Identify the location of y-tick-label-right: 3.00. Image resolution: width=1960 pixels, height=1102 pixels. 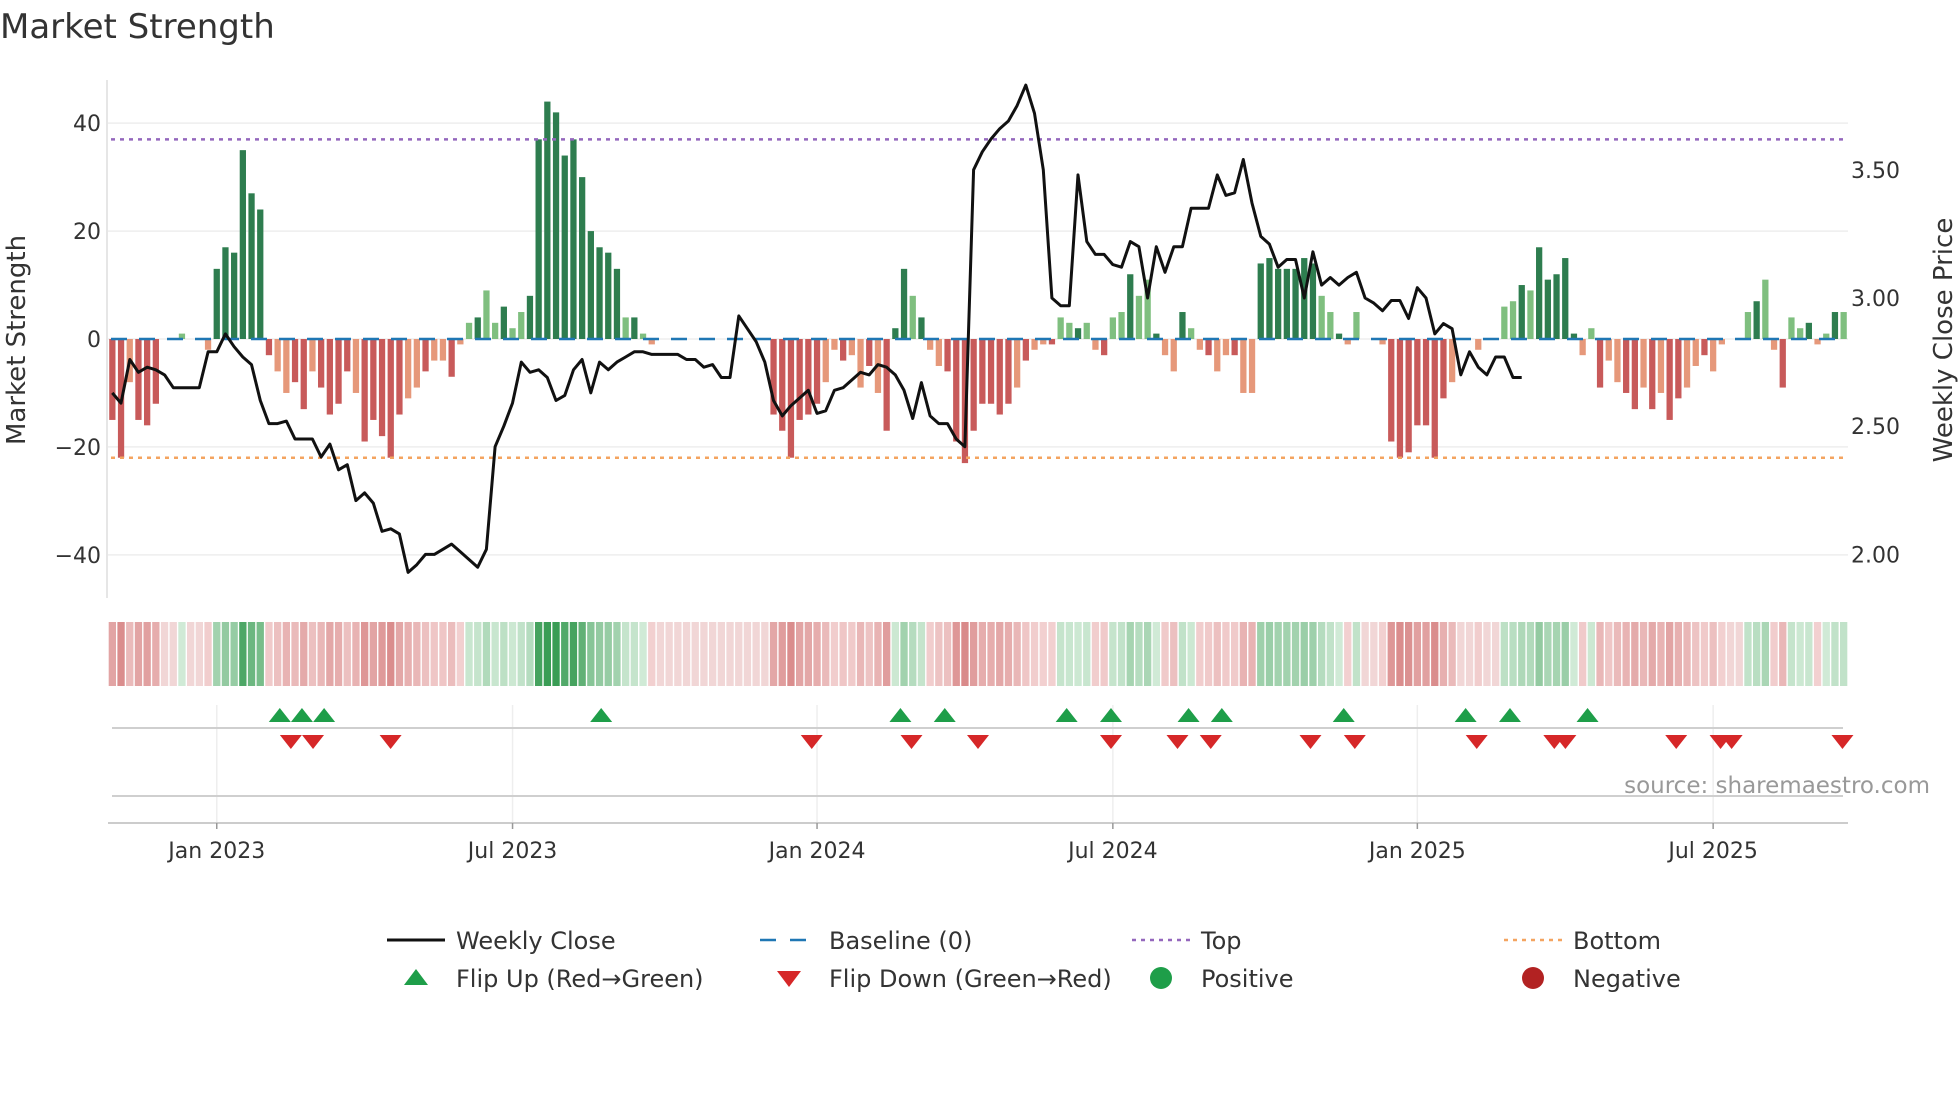
(1875, 299).